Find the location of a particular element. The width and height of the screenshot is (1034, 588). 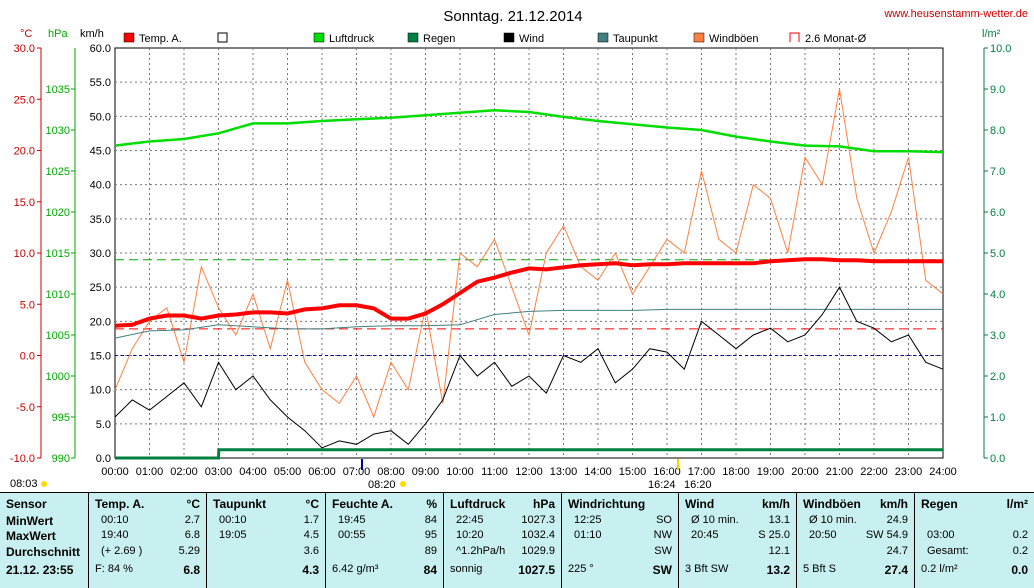

sunrise-mark-label: 08:20 is located at coordinates (382, 485).